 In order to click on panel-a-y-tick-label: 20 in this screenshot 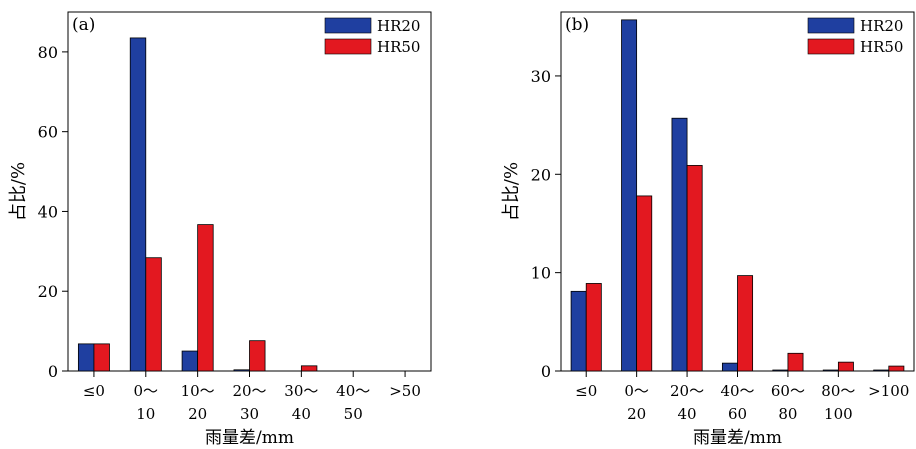, I will do `click(48, 291)`.